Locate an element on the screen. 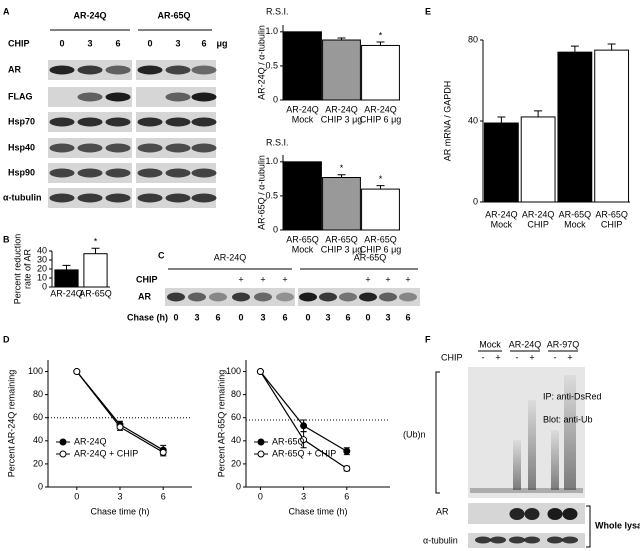 The height and width of the screenshot is (551, 640). blot-row-label: Hsp90 is located at coordinates (21, 172).